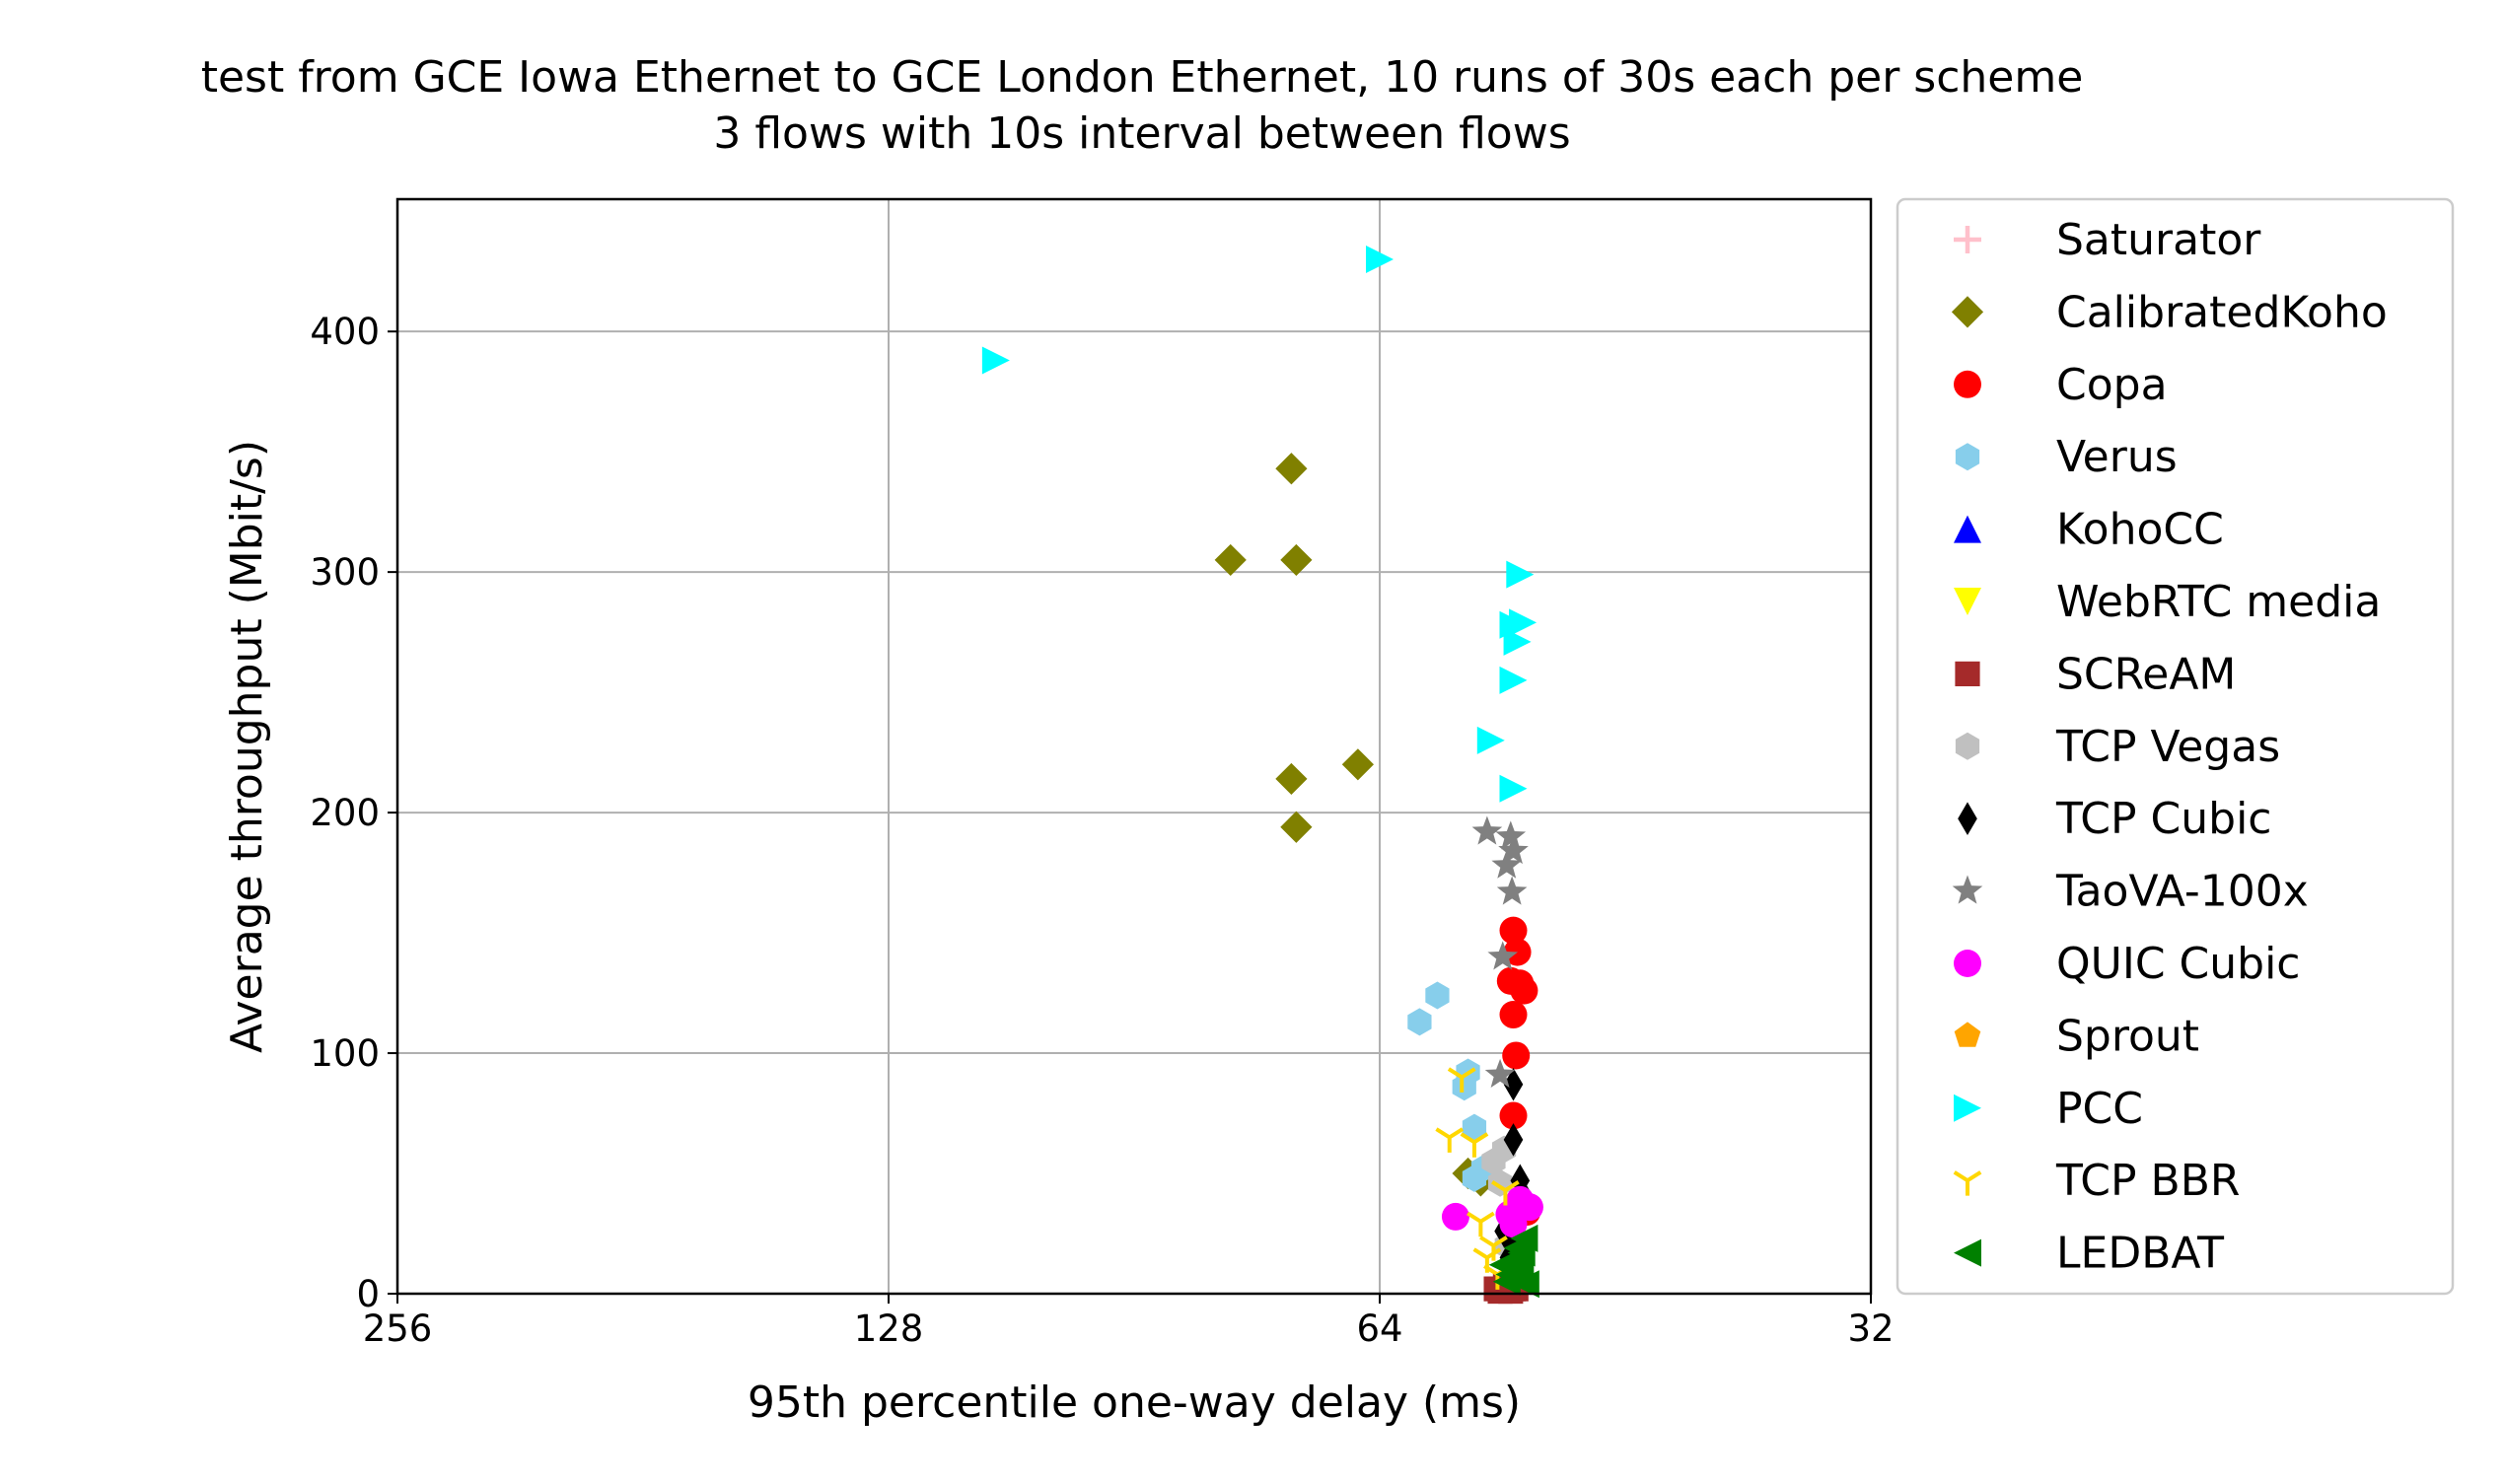 The image size is (2504, 1484). Describe the element at coordinates (2159, 240) in the screenshot. I see `legend-label: Saturator` at that location.